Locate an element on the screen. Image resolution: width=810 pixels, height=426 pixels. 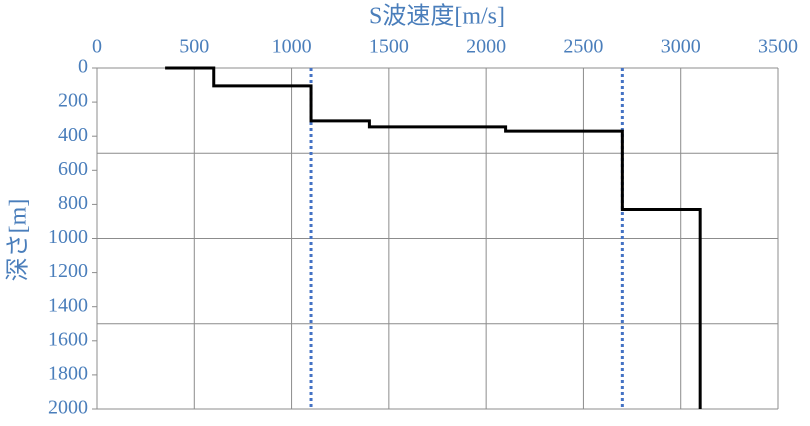
x-tick-label: 3500 is located at coordinates (778, 47).